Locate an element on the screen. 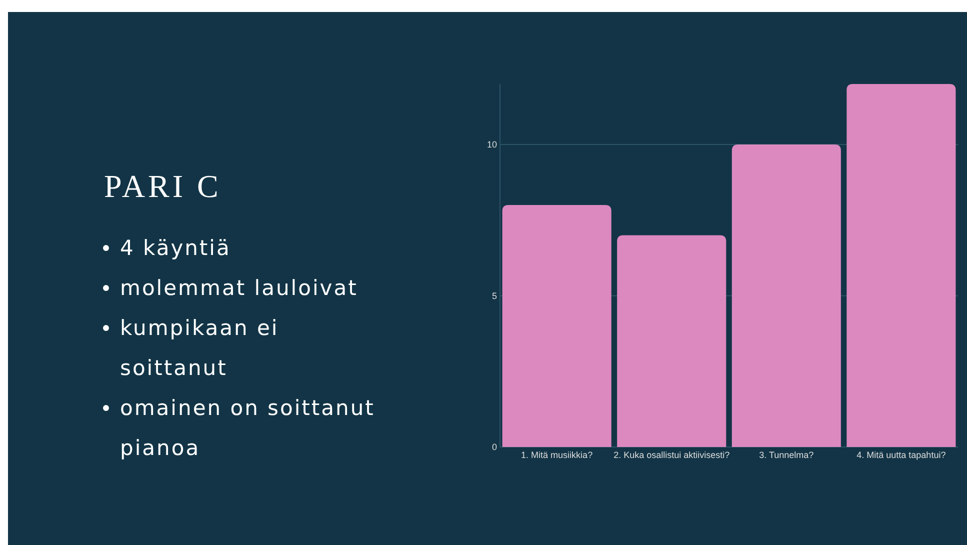 This screenshot has width=967, height=545. x-tick-label: 1. Mitä musiikkia? is located at coordinates (557, 455).